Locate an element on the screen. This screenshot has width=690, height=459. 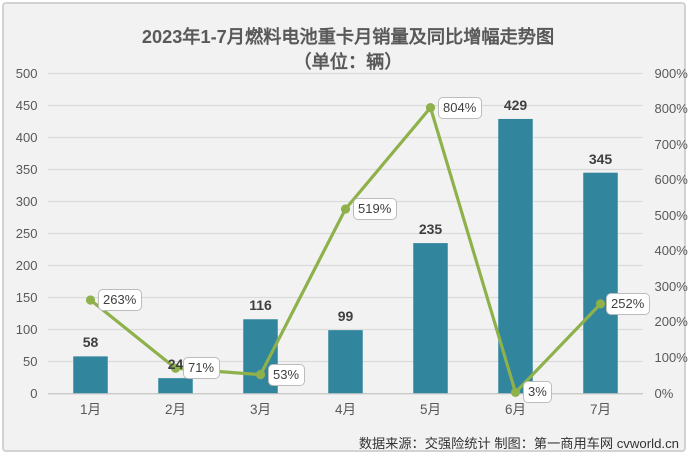
bar-value-label: 235 is located at coordinates (430, 229).